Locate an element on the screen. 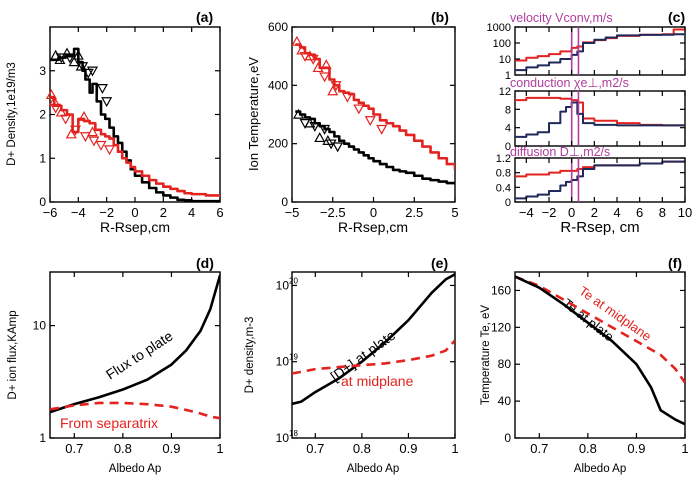 The width and height of the screenshot is (700, 480). panel-d-xtick-label: 0.9 is located at coordinates (171, 448).